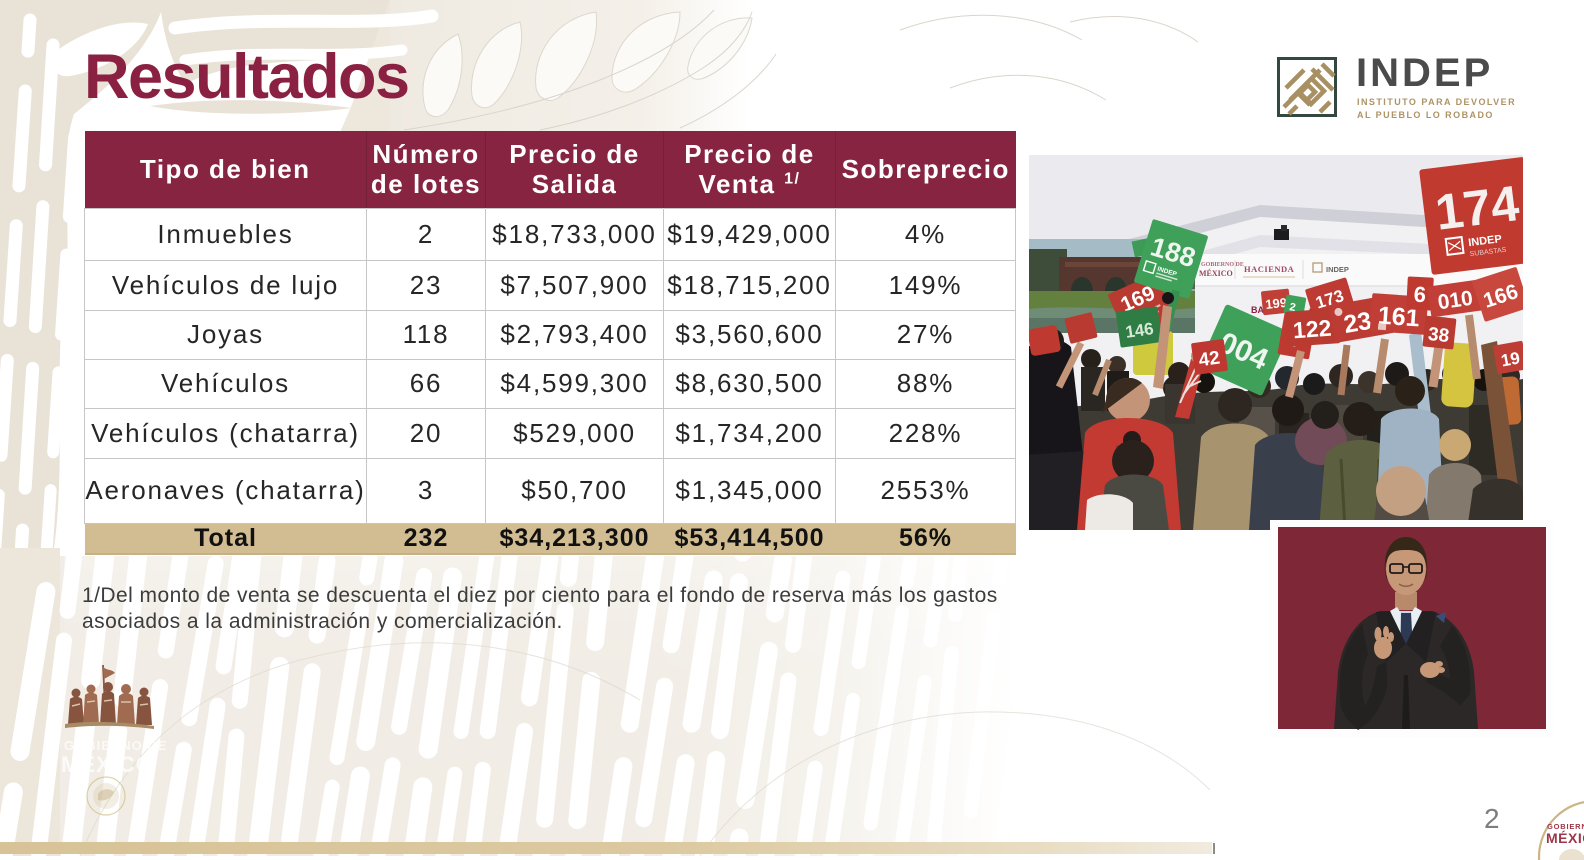 This screenshot has height=860, width=1584. Describe the element at coordinates (1139, 330) in the screenshot. I see `svg-text: 146` at that location.